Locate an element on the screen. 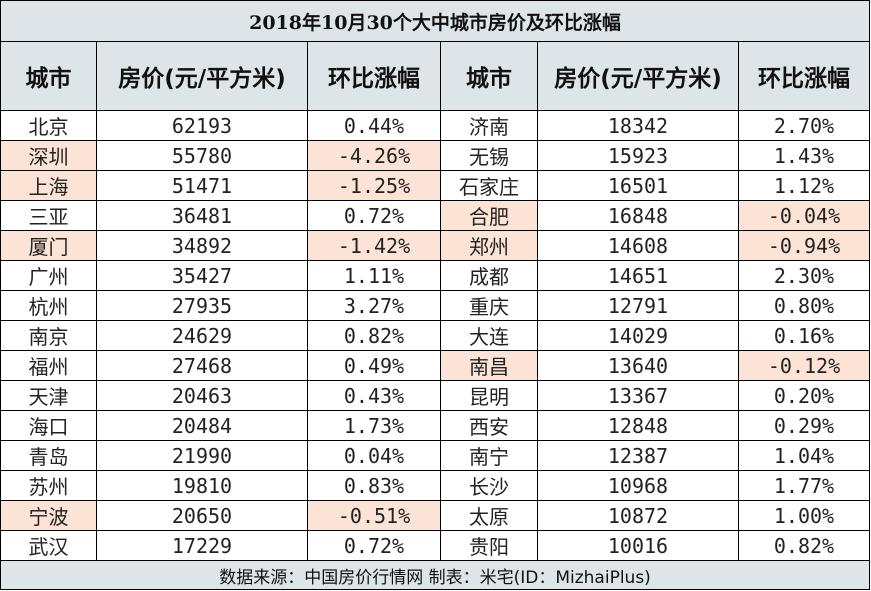  table-row: 青岛 21990 0.04% 南宁 12387 1.04% is located at coordinates (435, 455).